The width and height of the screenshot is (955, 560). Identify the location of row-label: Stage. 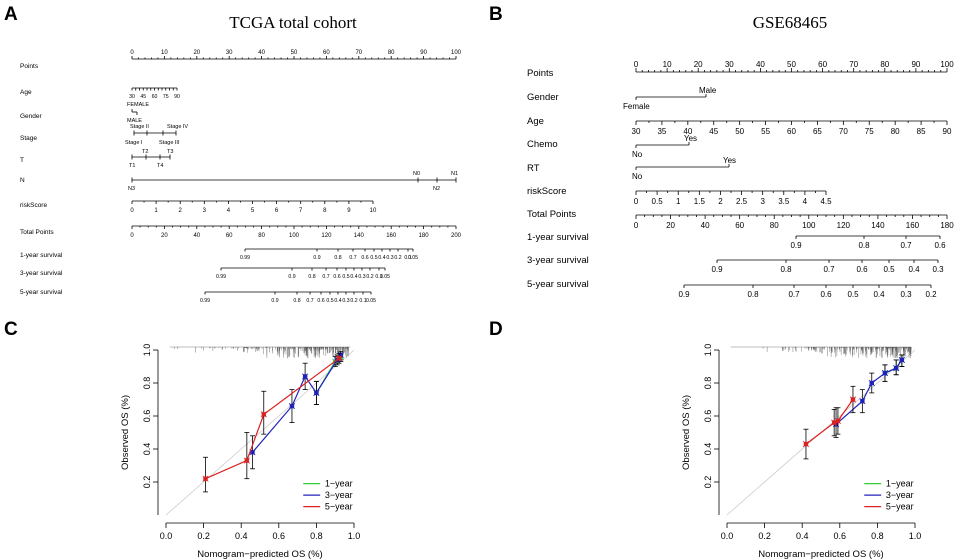
(28, 138).